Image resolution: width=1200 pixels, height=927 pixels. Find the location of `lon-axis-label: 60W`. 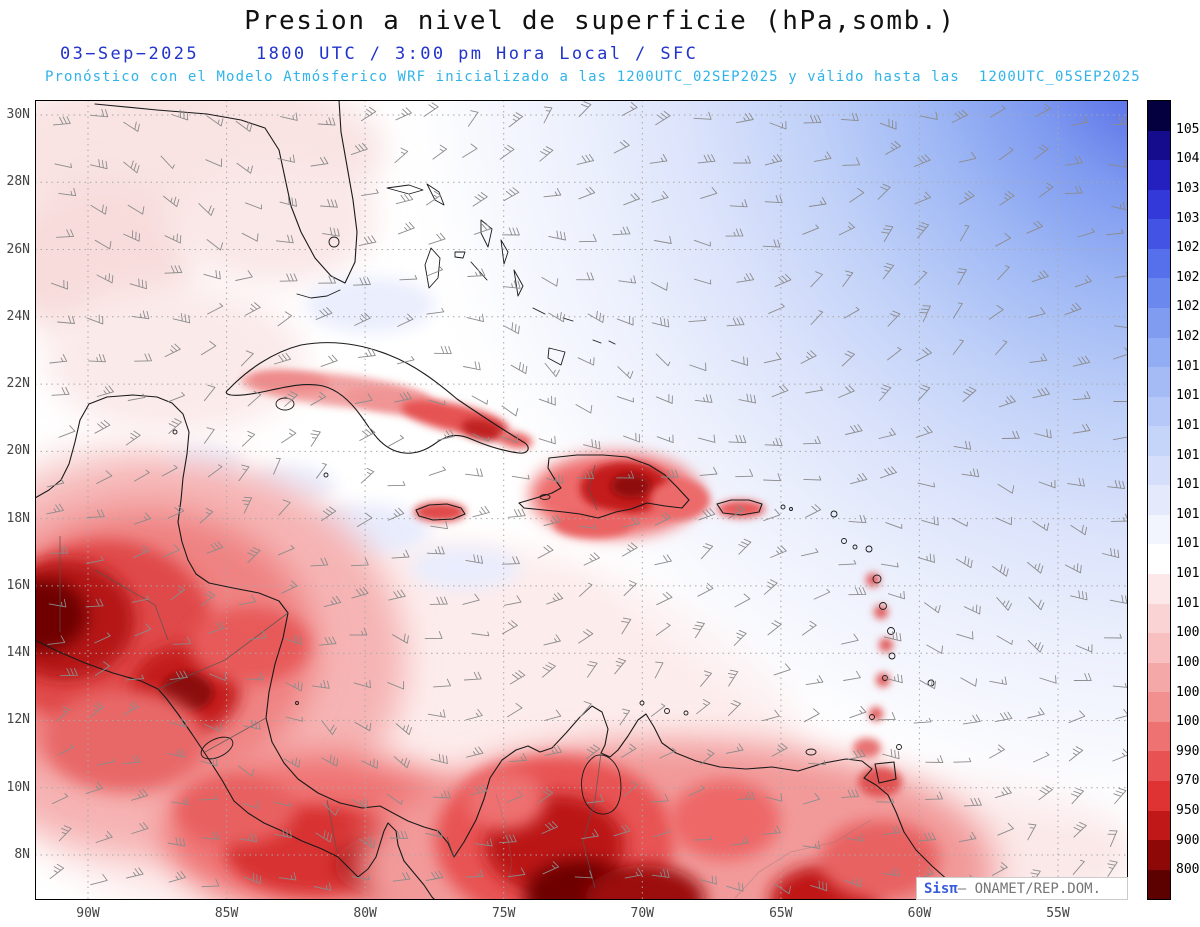

lon-axis-label: 60W is located at coordinates (919, 913).